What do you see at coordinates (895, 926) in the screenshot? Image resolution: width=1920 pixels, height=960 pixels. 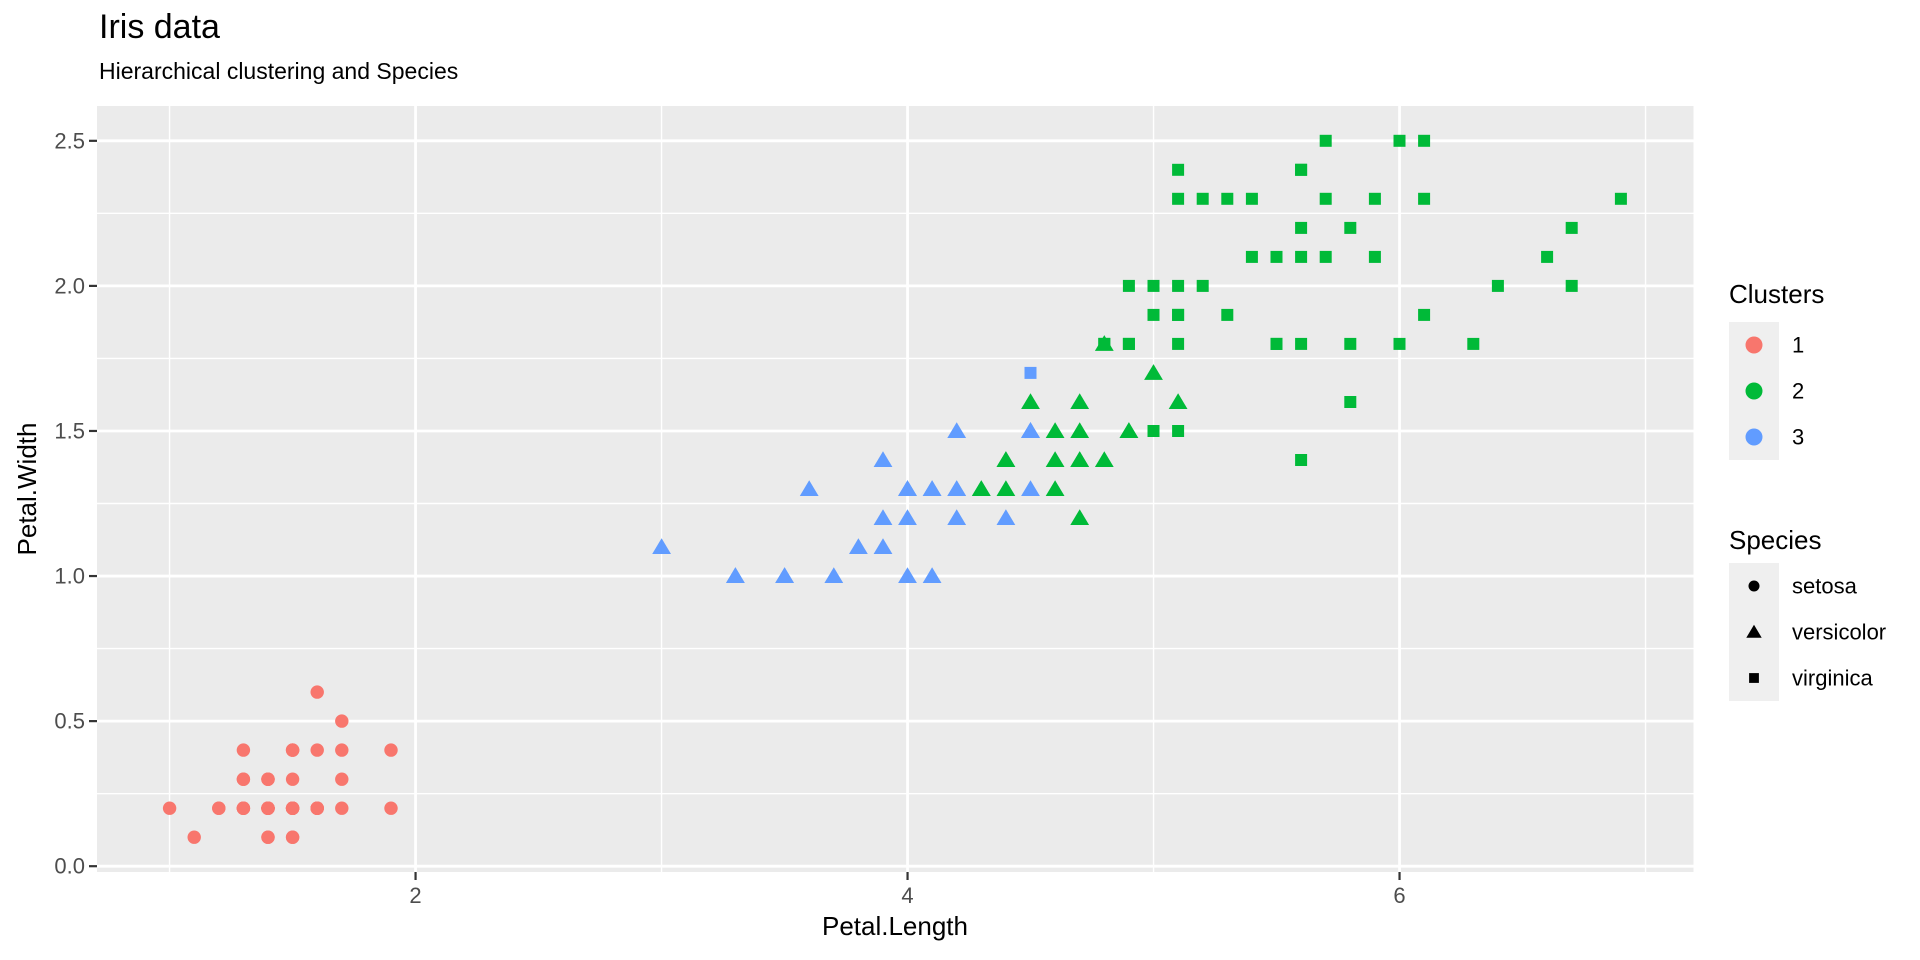 I see `x-axis-title: Petal.Length` at bounding box center [895, 926].